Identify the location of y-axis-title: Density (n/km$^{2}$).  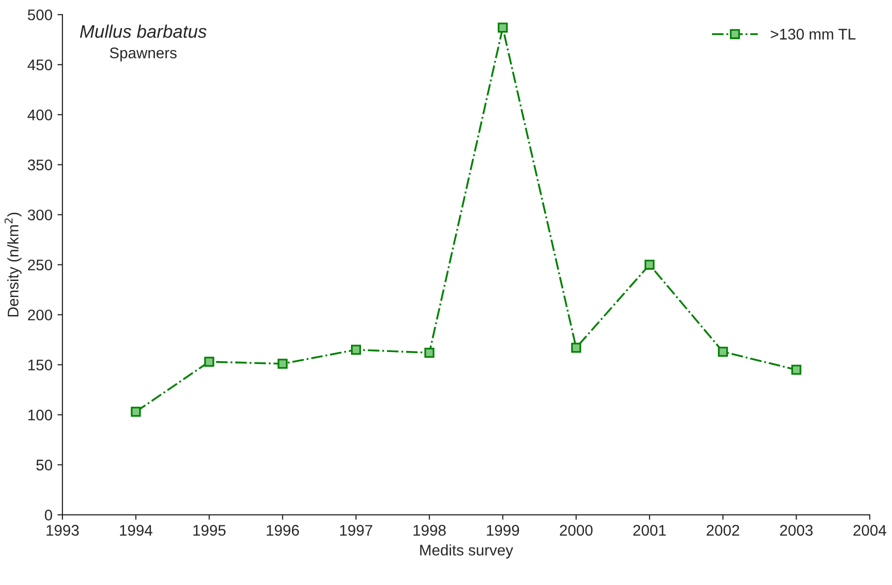
(13, 264).